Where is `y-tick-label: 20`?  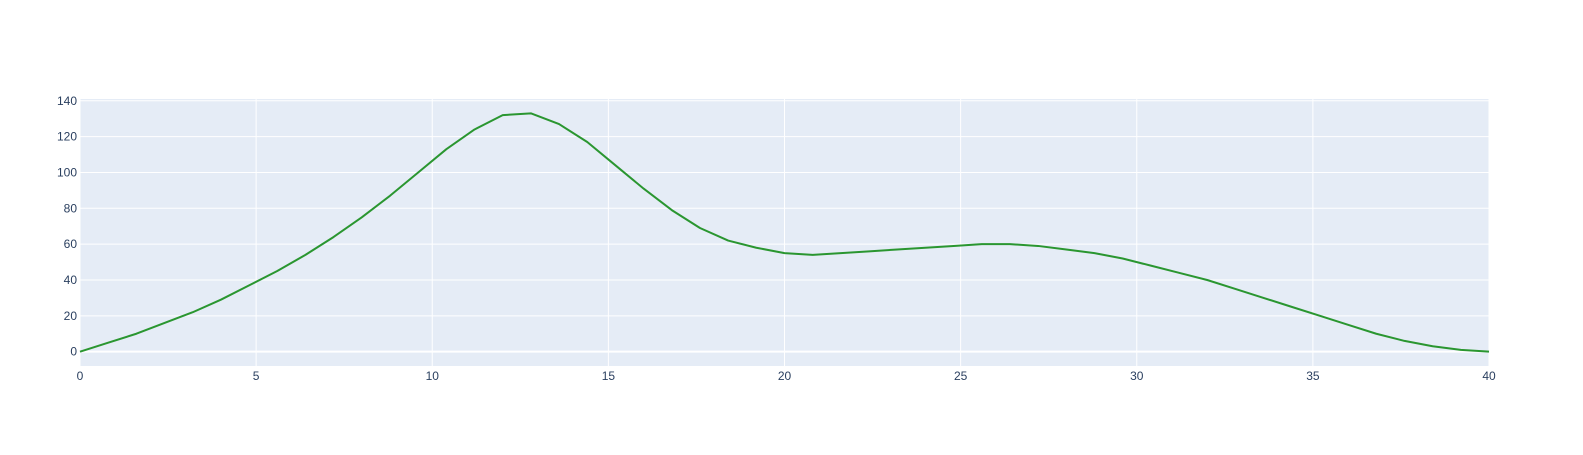 y-tick-label: 20 is located at coordinates (71, 316).